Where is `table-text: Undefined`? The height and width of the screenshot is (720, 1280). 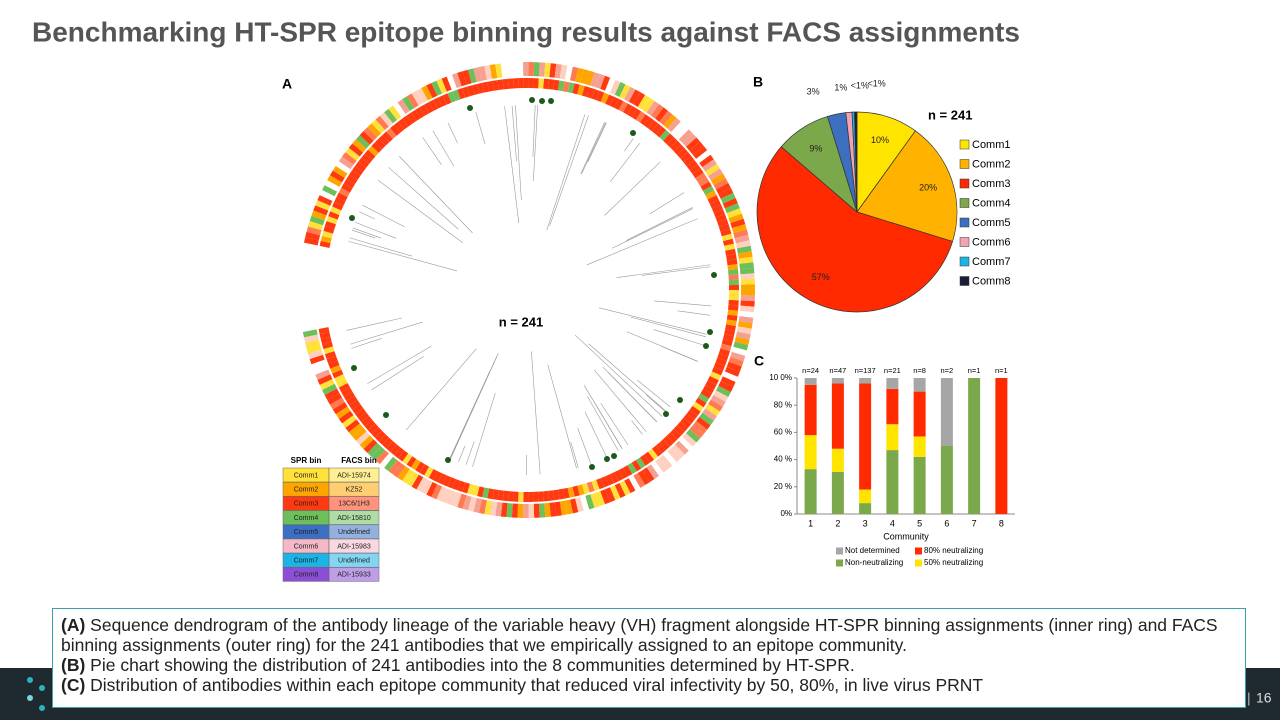 table-text: Undefined is located at coordinates (354, 532).